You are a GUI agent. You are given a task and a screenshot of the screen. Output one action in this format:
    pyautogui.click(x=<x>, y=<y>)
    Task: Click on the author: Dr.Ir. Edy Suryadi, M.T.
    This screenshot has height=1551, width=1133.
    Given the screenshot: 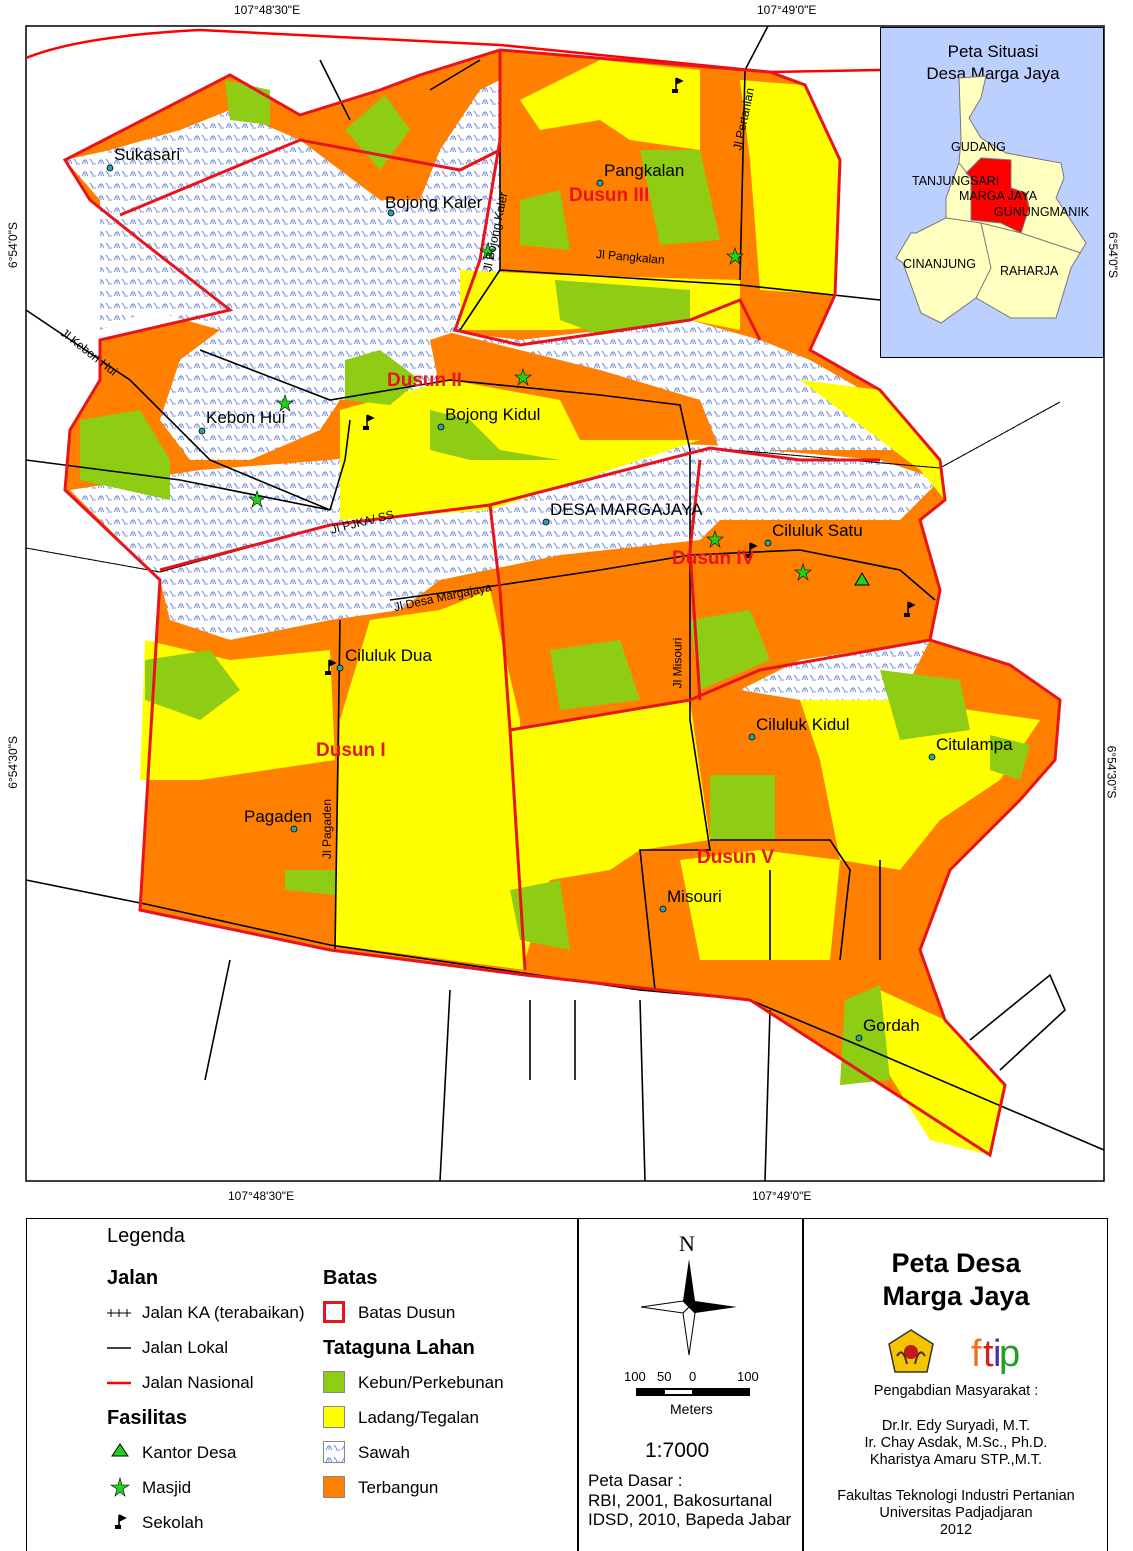 What is the action you would take?
    pyautogui.click(x=956, y=1426)
    